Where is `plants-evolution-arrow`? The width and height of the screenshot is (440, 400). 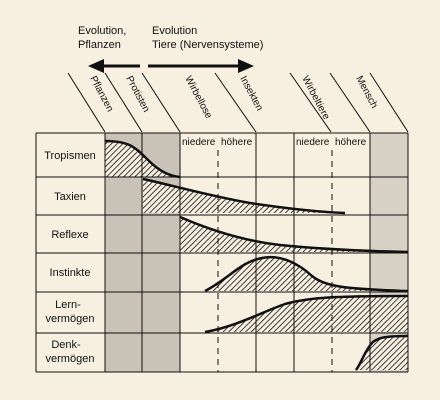 plants-evolution-arrow is located at coordinates (114, 66).